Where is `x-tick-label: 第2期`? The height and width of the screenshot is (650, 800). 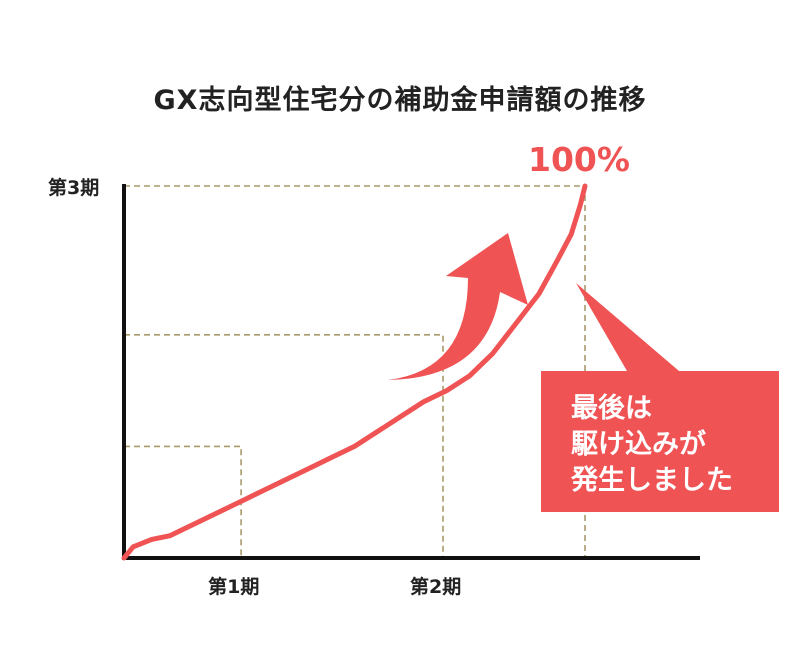
x-tick-label: 第2期 is located at coordinates (436, 587).